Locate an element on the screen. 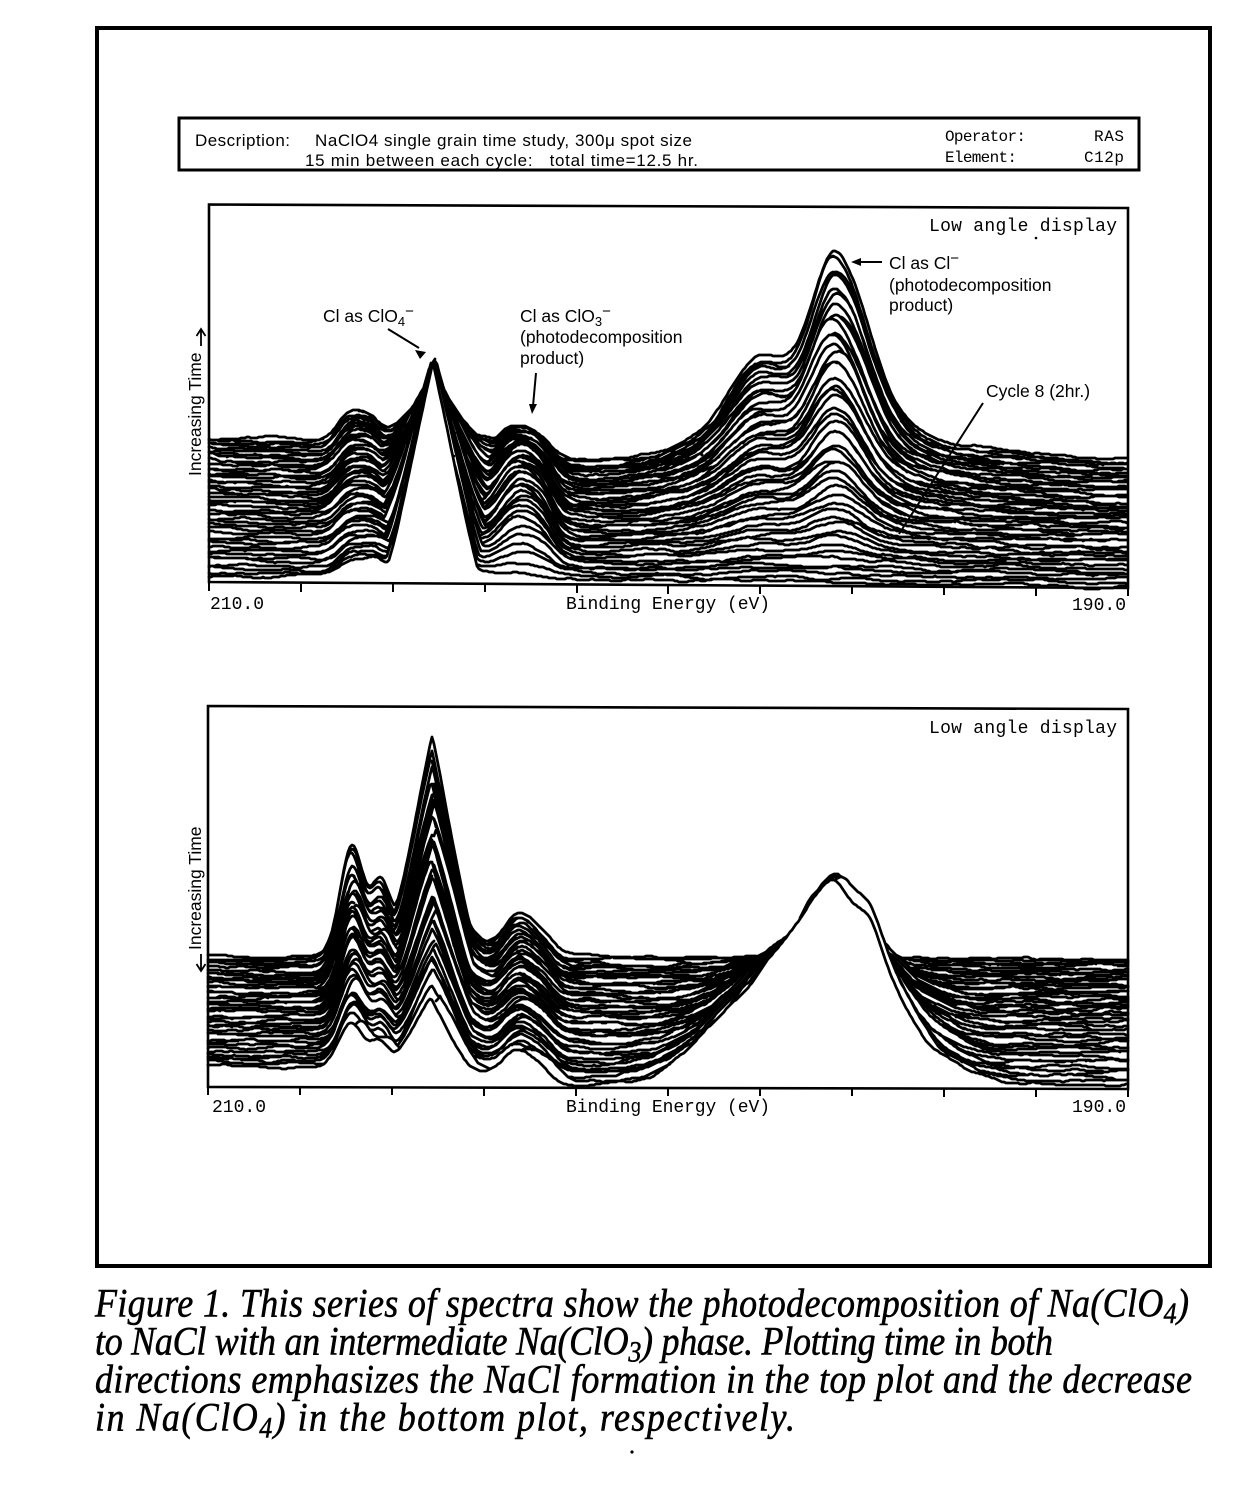  svg-text: Element: is located at coordinates (981, 158).